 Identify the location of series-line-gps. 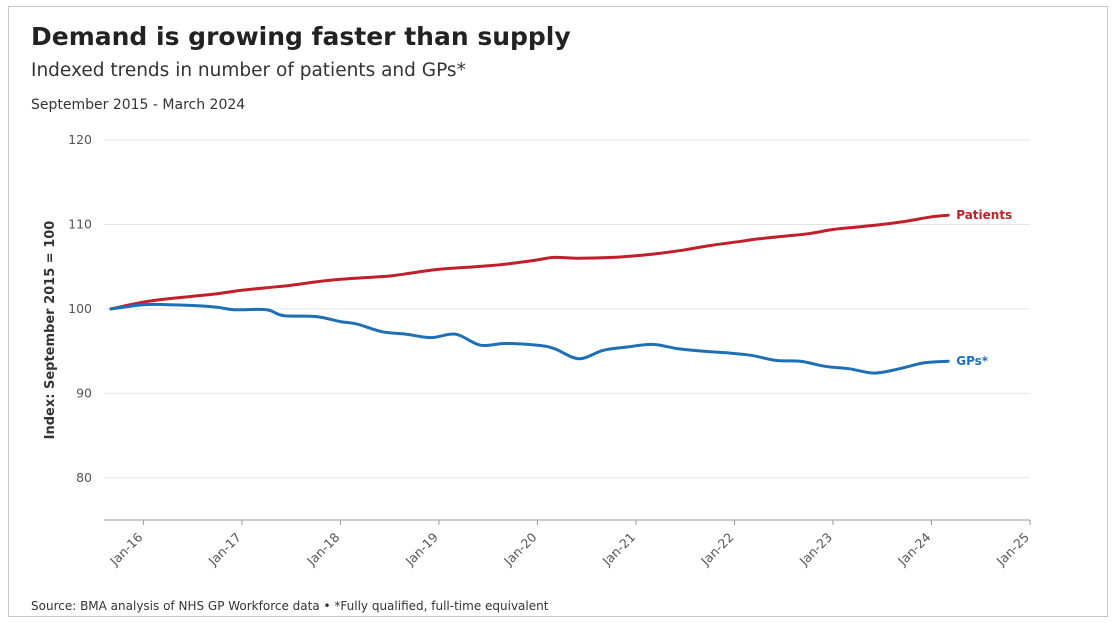
(529, 338).